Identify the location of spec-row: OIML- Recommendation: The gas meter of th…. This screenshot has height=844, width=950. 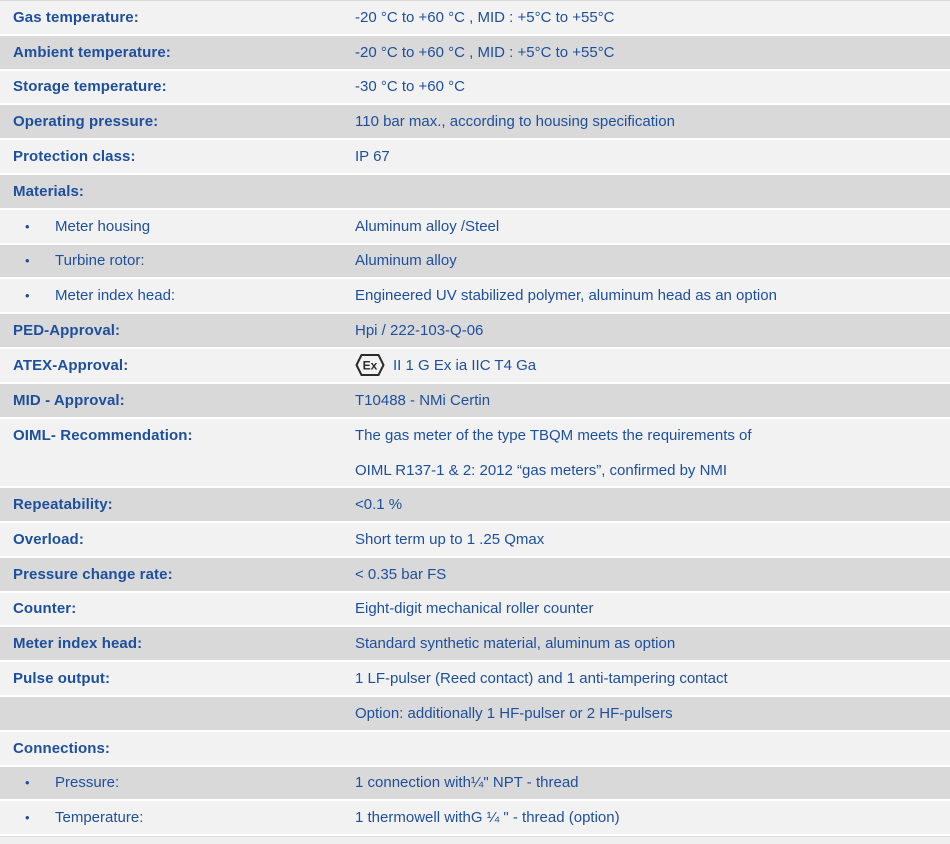
(475, 453).